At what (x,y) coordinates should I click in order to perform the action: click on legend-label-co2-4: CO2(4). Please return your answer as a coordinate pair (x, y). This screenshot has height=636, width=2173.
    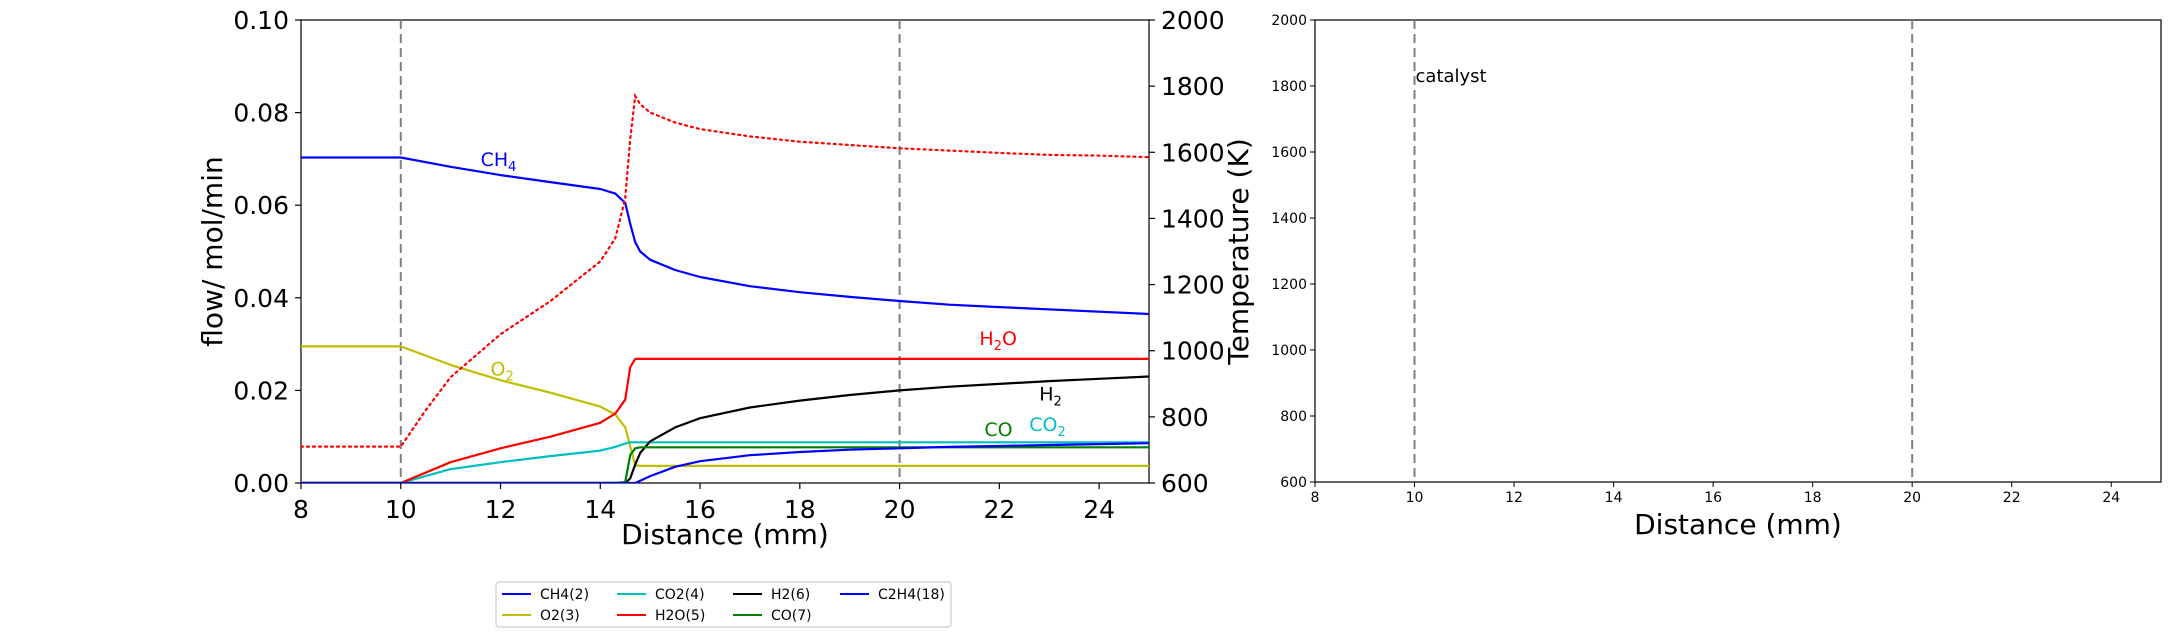
    Looking at the image, I should click on (680, 595).